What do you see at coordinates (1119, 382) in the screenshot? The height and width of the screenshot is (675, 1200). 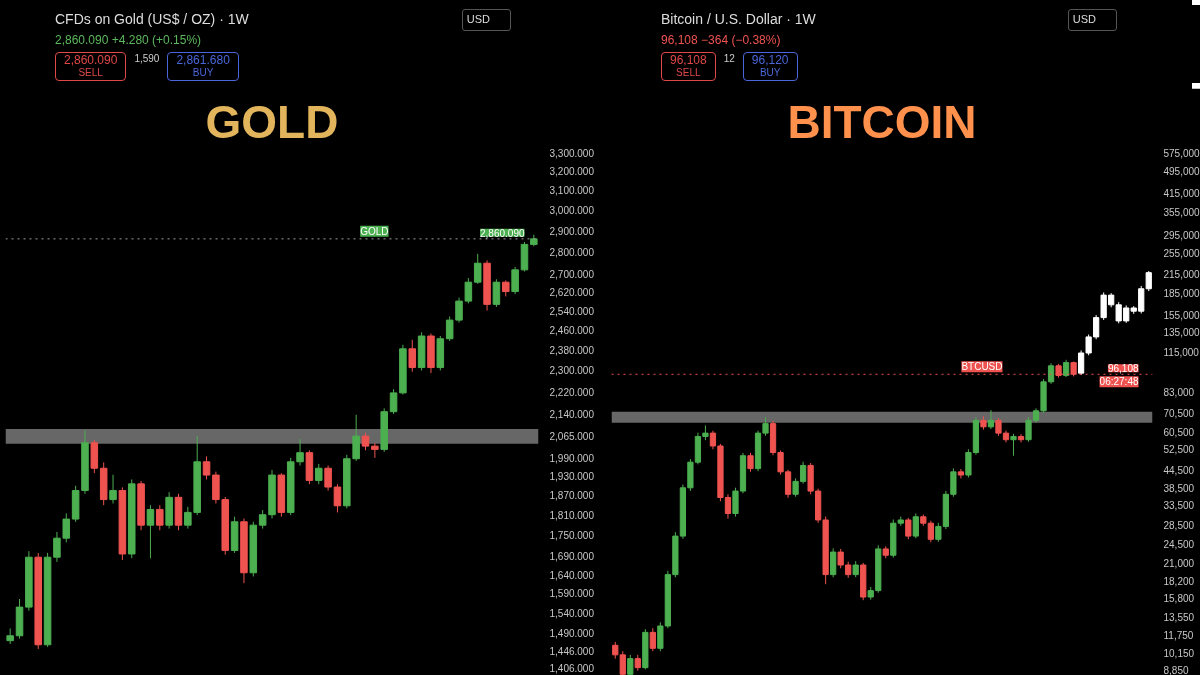 I see `annotation: 06:27:48` at bounding box center [1119, 382].